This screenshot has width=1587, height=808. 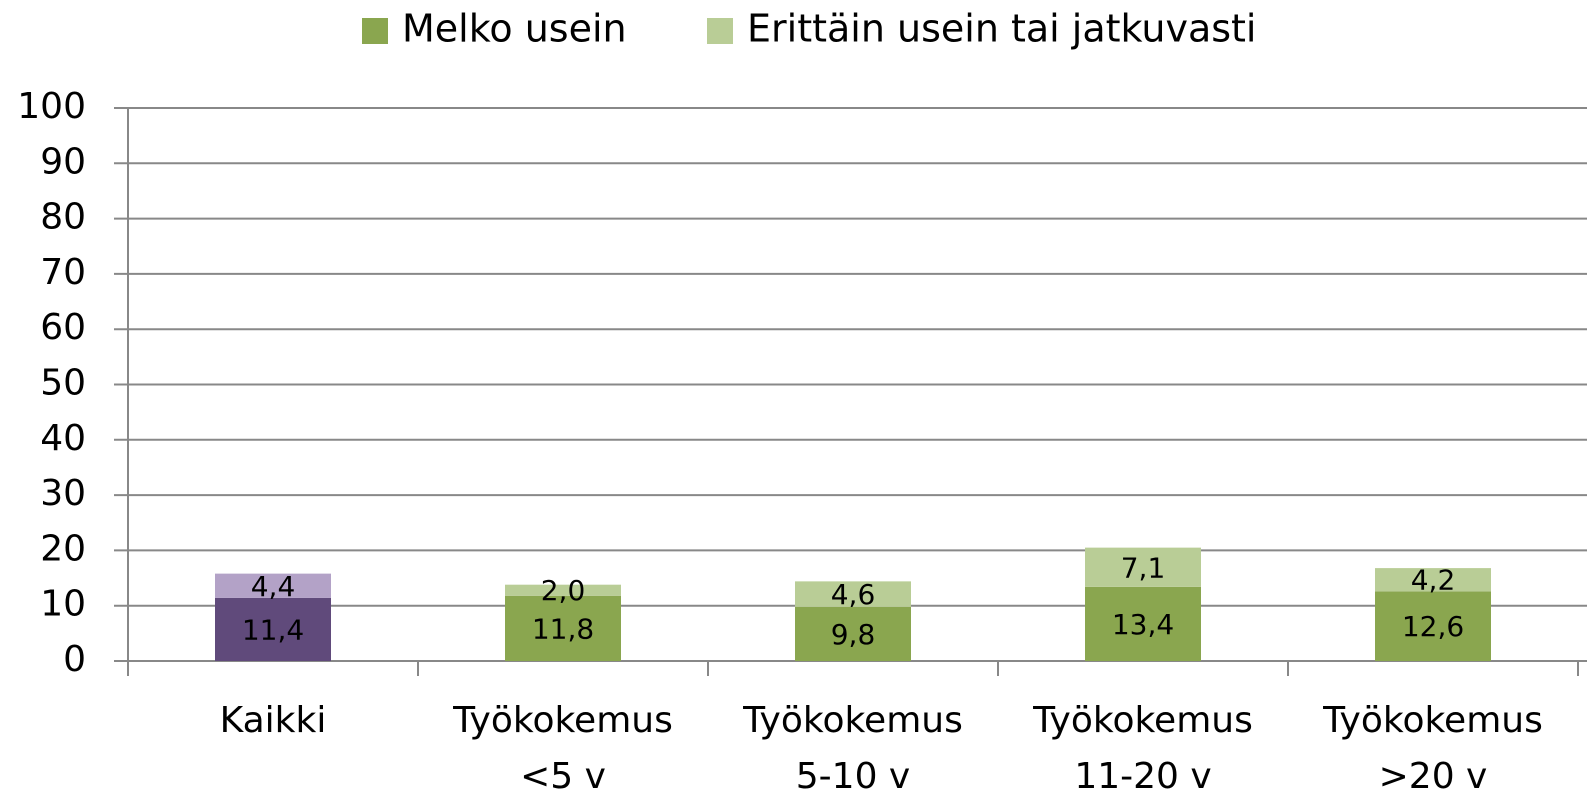 What do you see at coordinates (1142, 776) in the screenshot?
I see `x-tick-label-line: 11-20 v` at bounding box center [1142, 776].